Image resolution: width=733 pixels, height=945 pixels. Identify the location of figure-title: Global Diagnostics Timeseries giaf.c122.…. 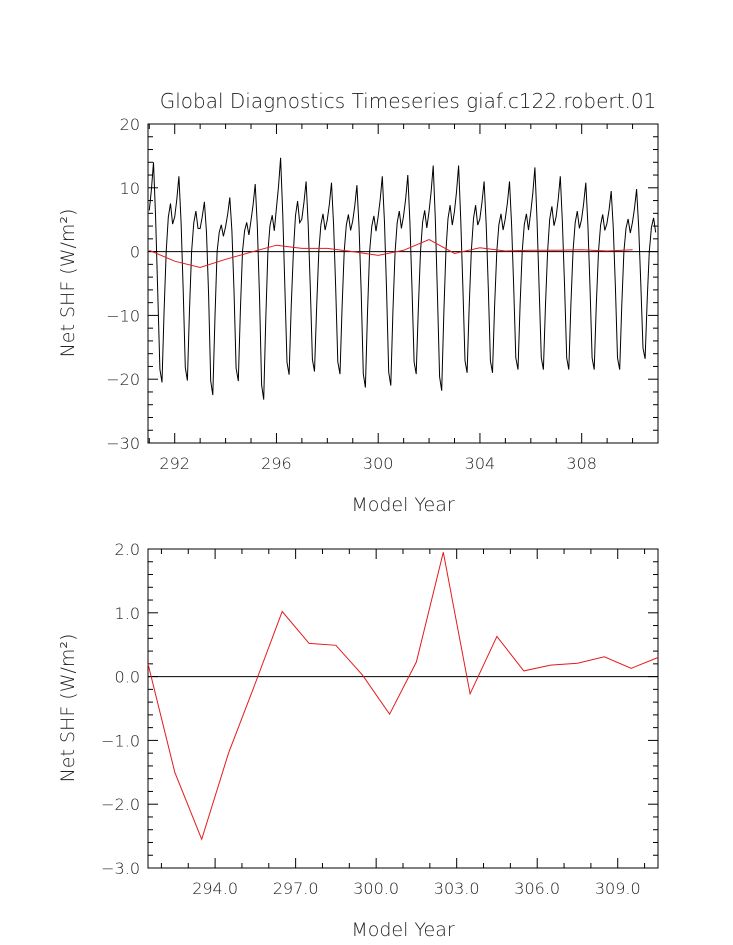
(408, 101).